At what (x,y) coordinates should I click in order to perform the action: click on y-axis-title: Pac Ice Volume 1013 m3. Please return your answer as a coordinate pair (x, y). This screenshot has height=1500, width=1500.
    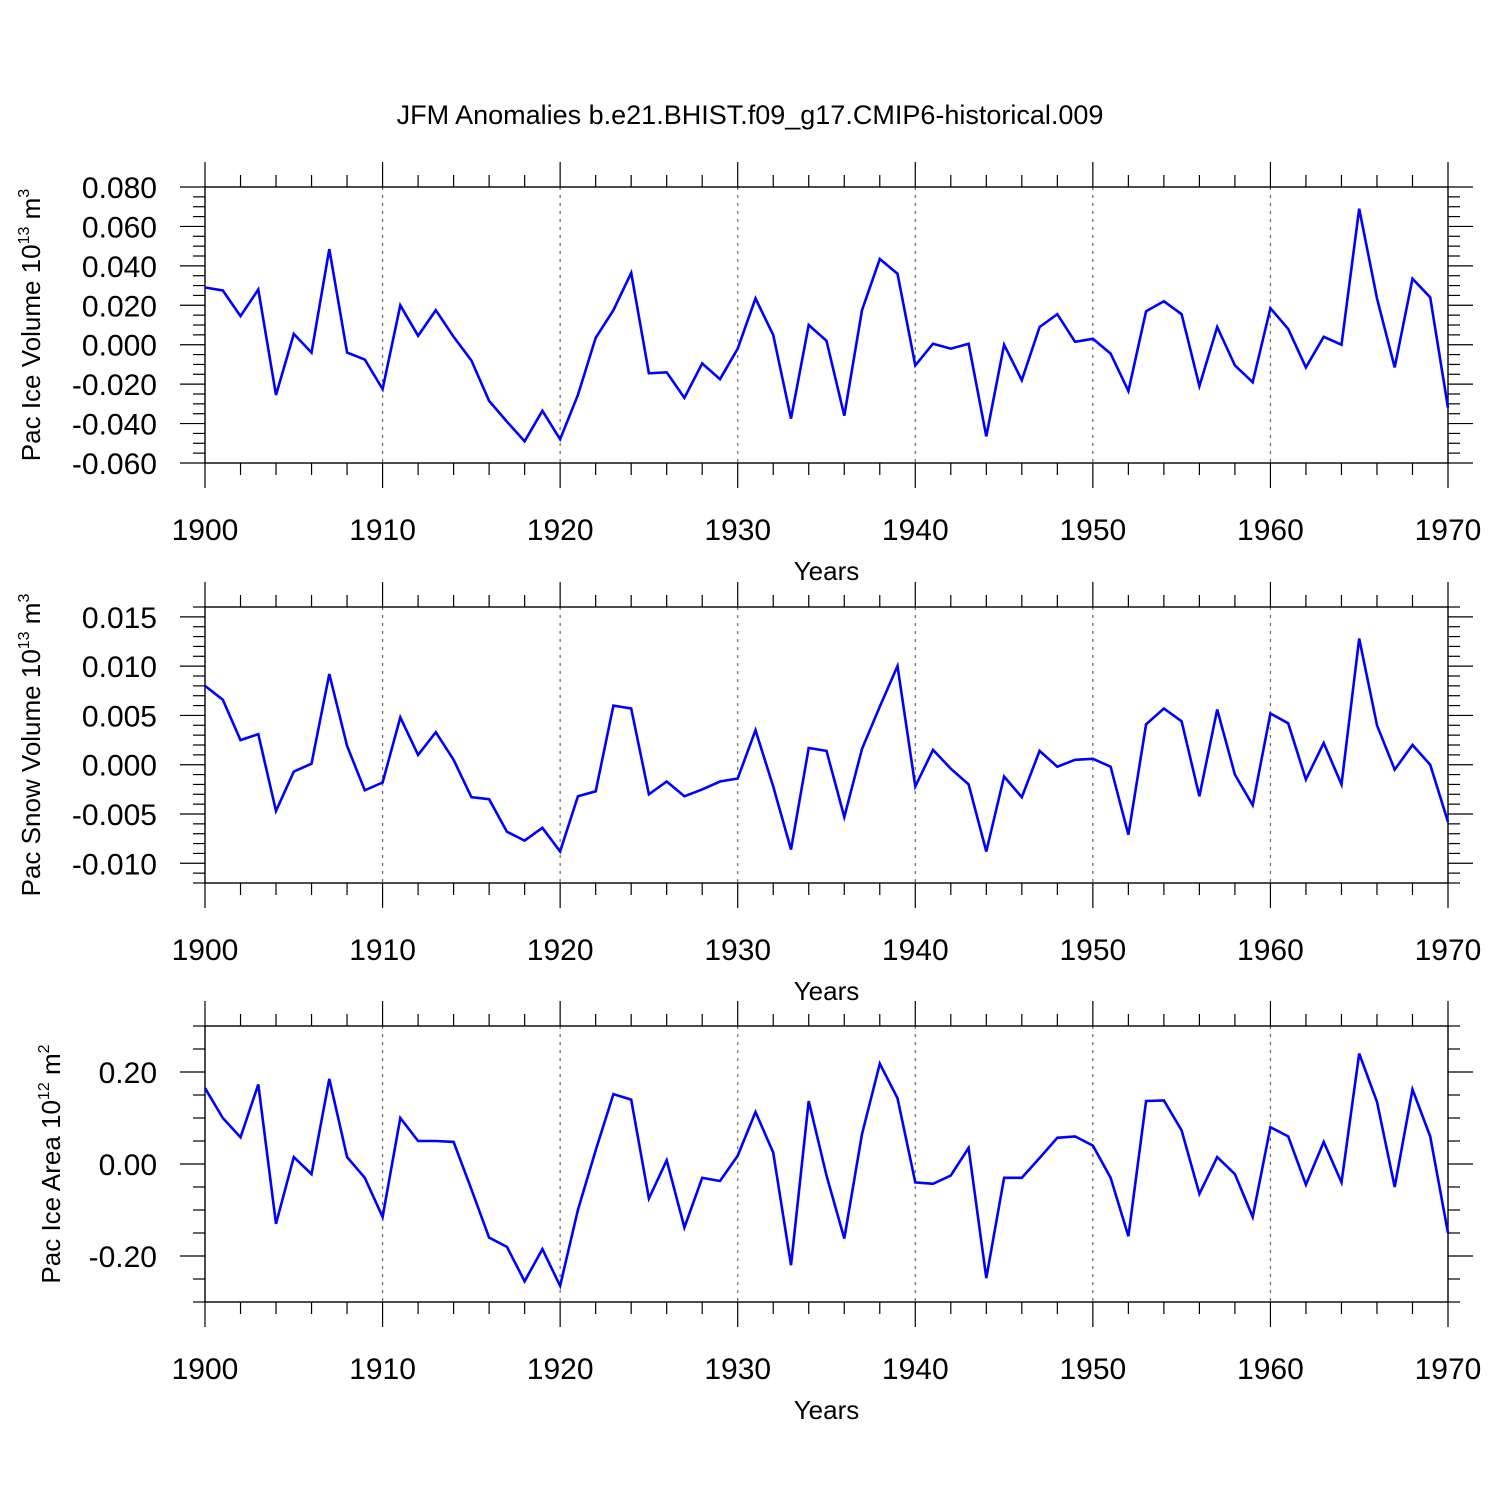
    Looking at the image, I should click on (31, 325).